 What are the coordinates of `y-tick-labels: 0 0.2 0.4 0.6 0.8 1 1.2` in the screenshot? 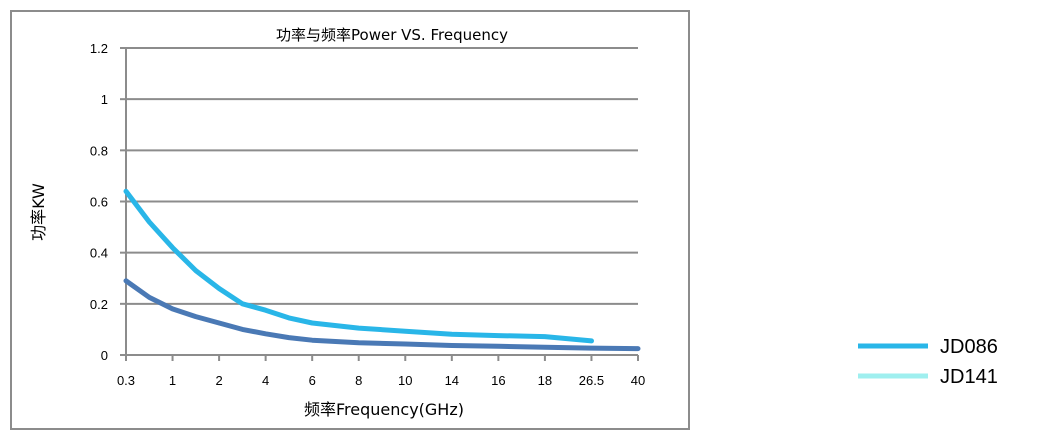 It's located at (108, 202).